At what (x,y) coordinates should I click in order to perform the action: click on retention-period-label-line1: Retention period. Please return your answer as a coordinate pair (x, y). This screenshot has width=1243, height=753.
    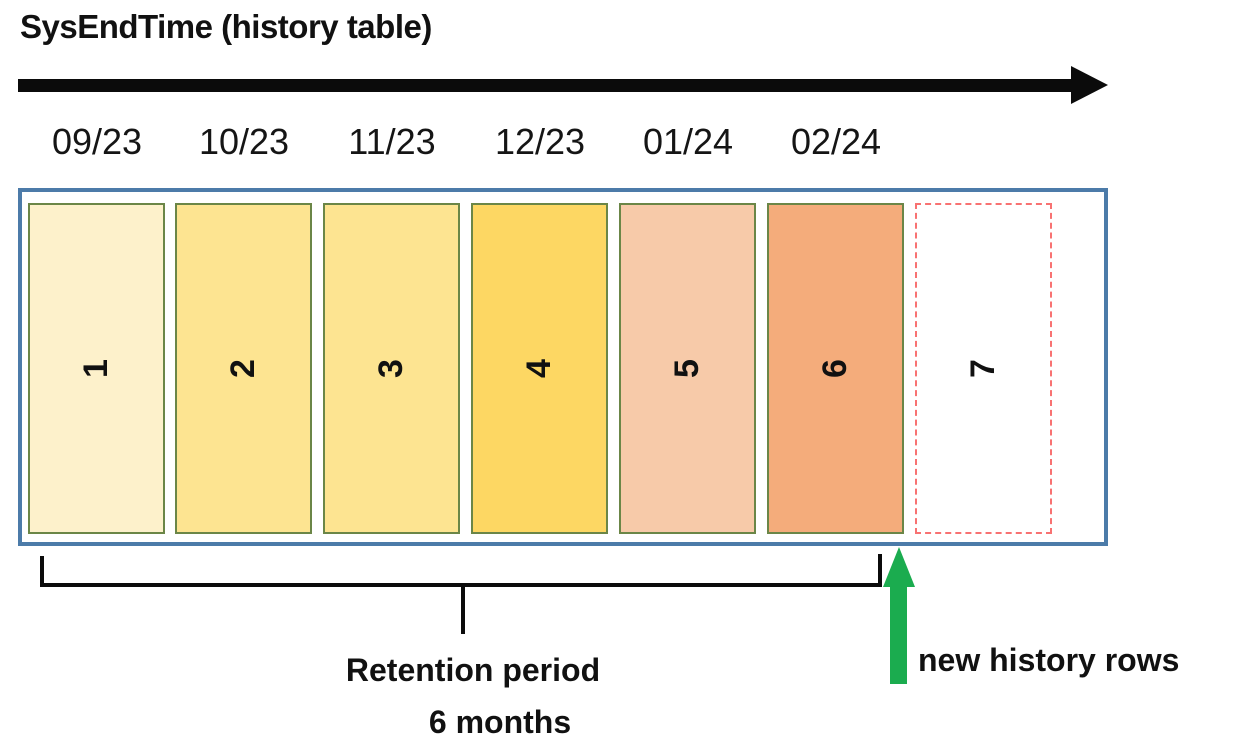
    Looking at the image, I should click on (473, 670).